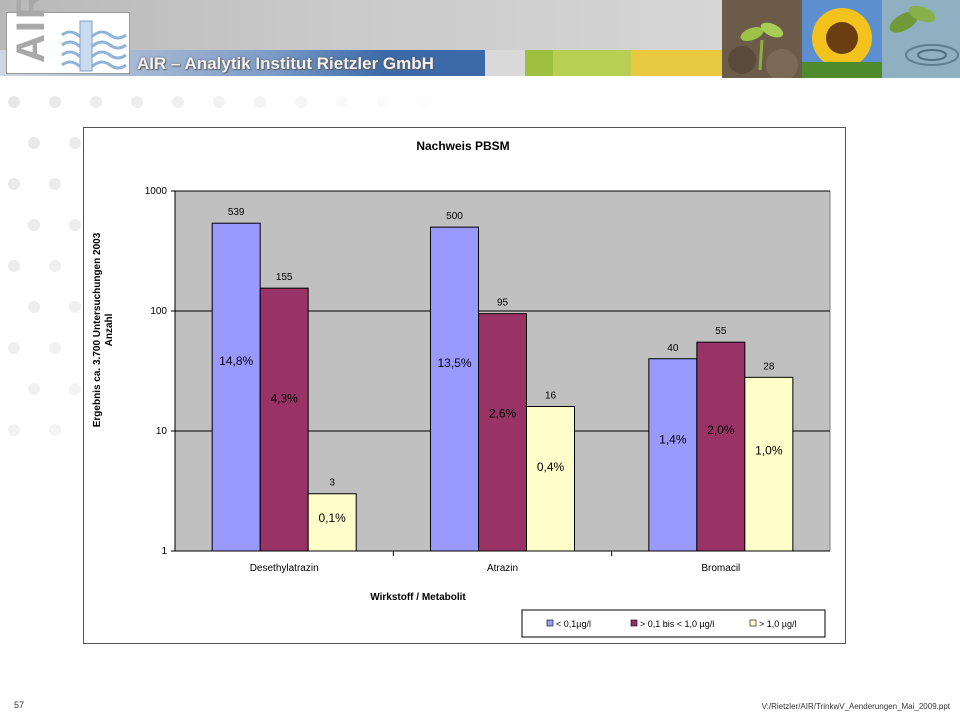 This screenshot has width=960, height=720. I want to click on page-number: 57, so click(19, 705).